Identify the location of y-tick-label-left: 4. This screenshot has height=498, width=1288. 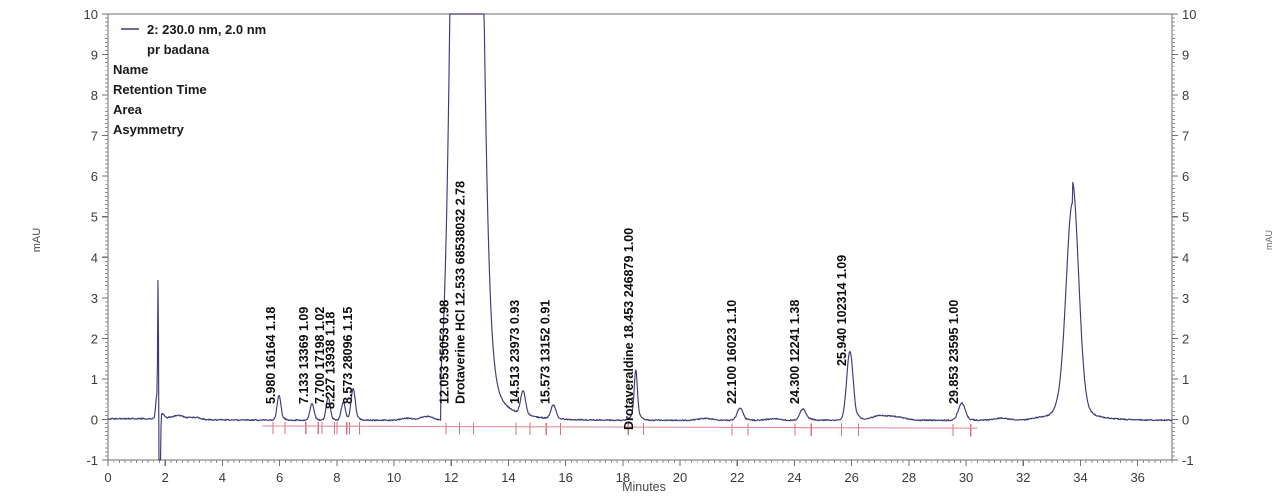
(94, 257).